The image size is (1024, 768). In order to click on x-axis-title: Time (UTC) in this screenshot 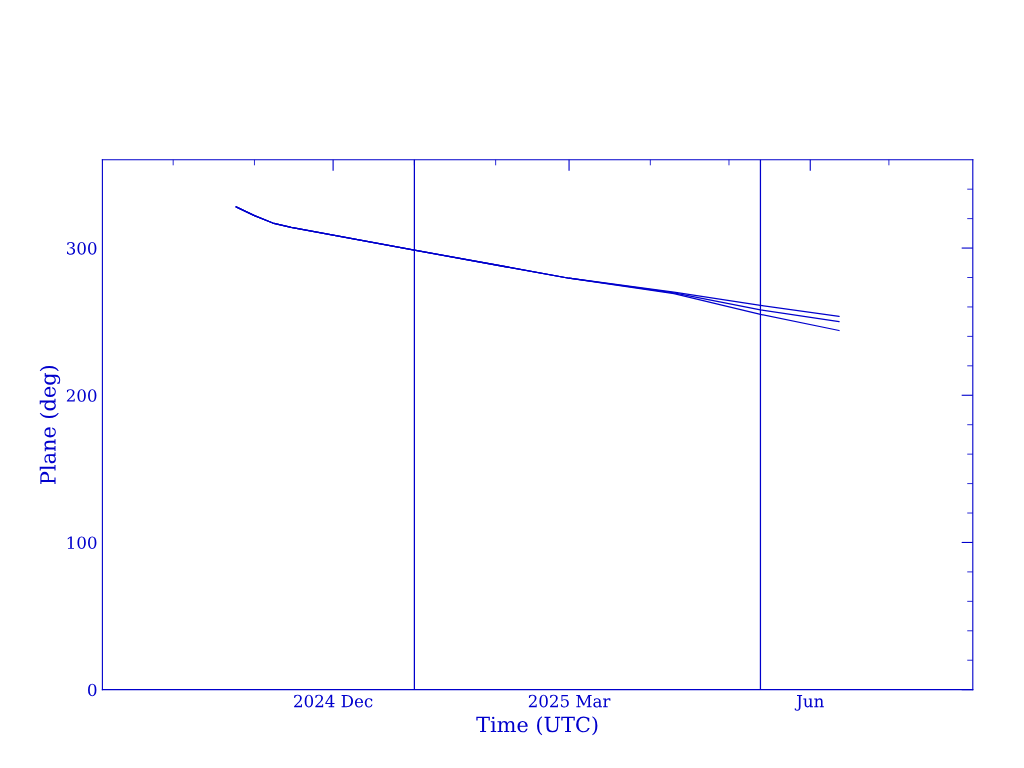, I will do `click(537, 726)`.